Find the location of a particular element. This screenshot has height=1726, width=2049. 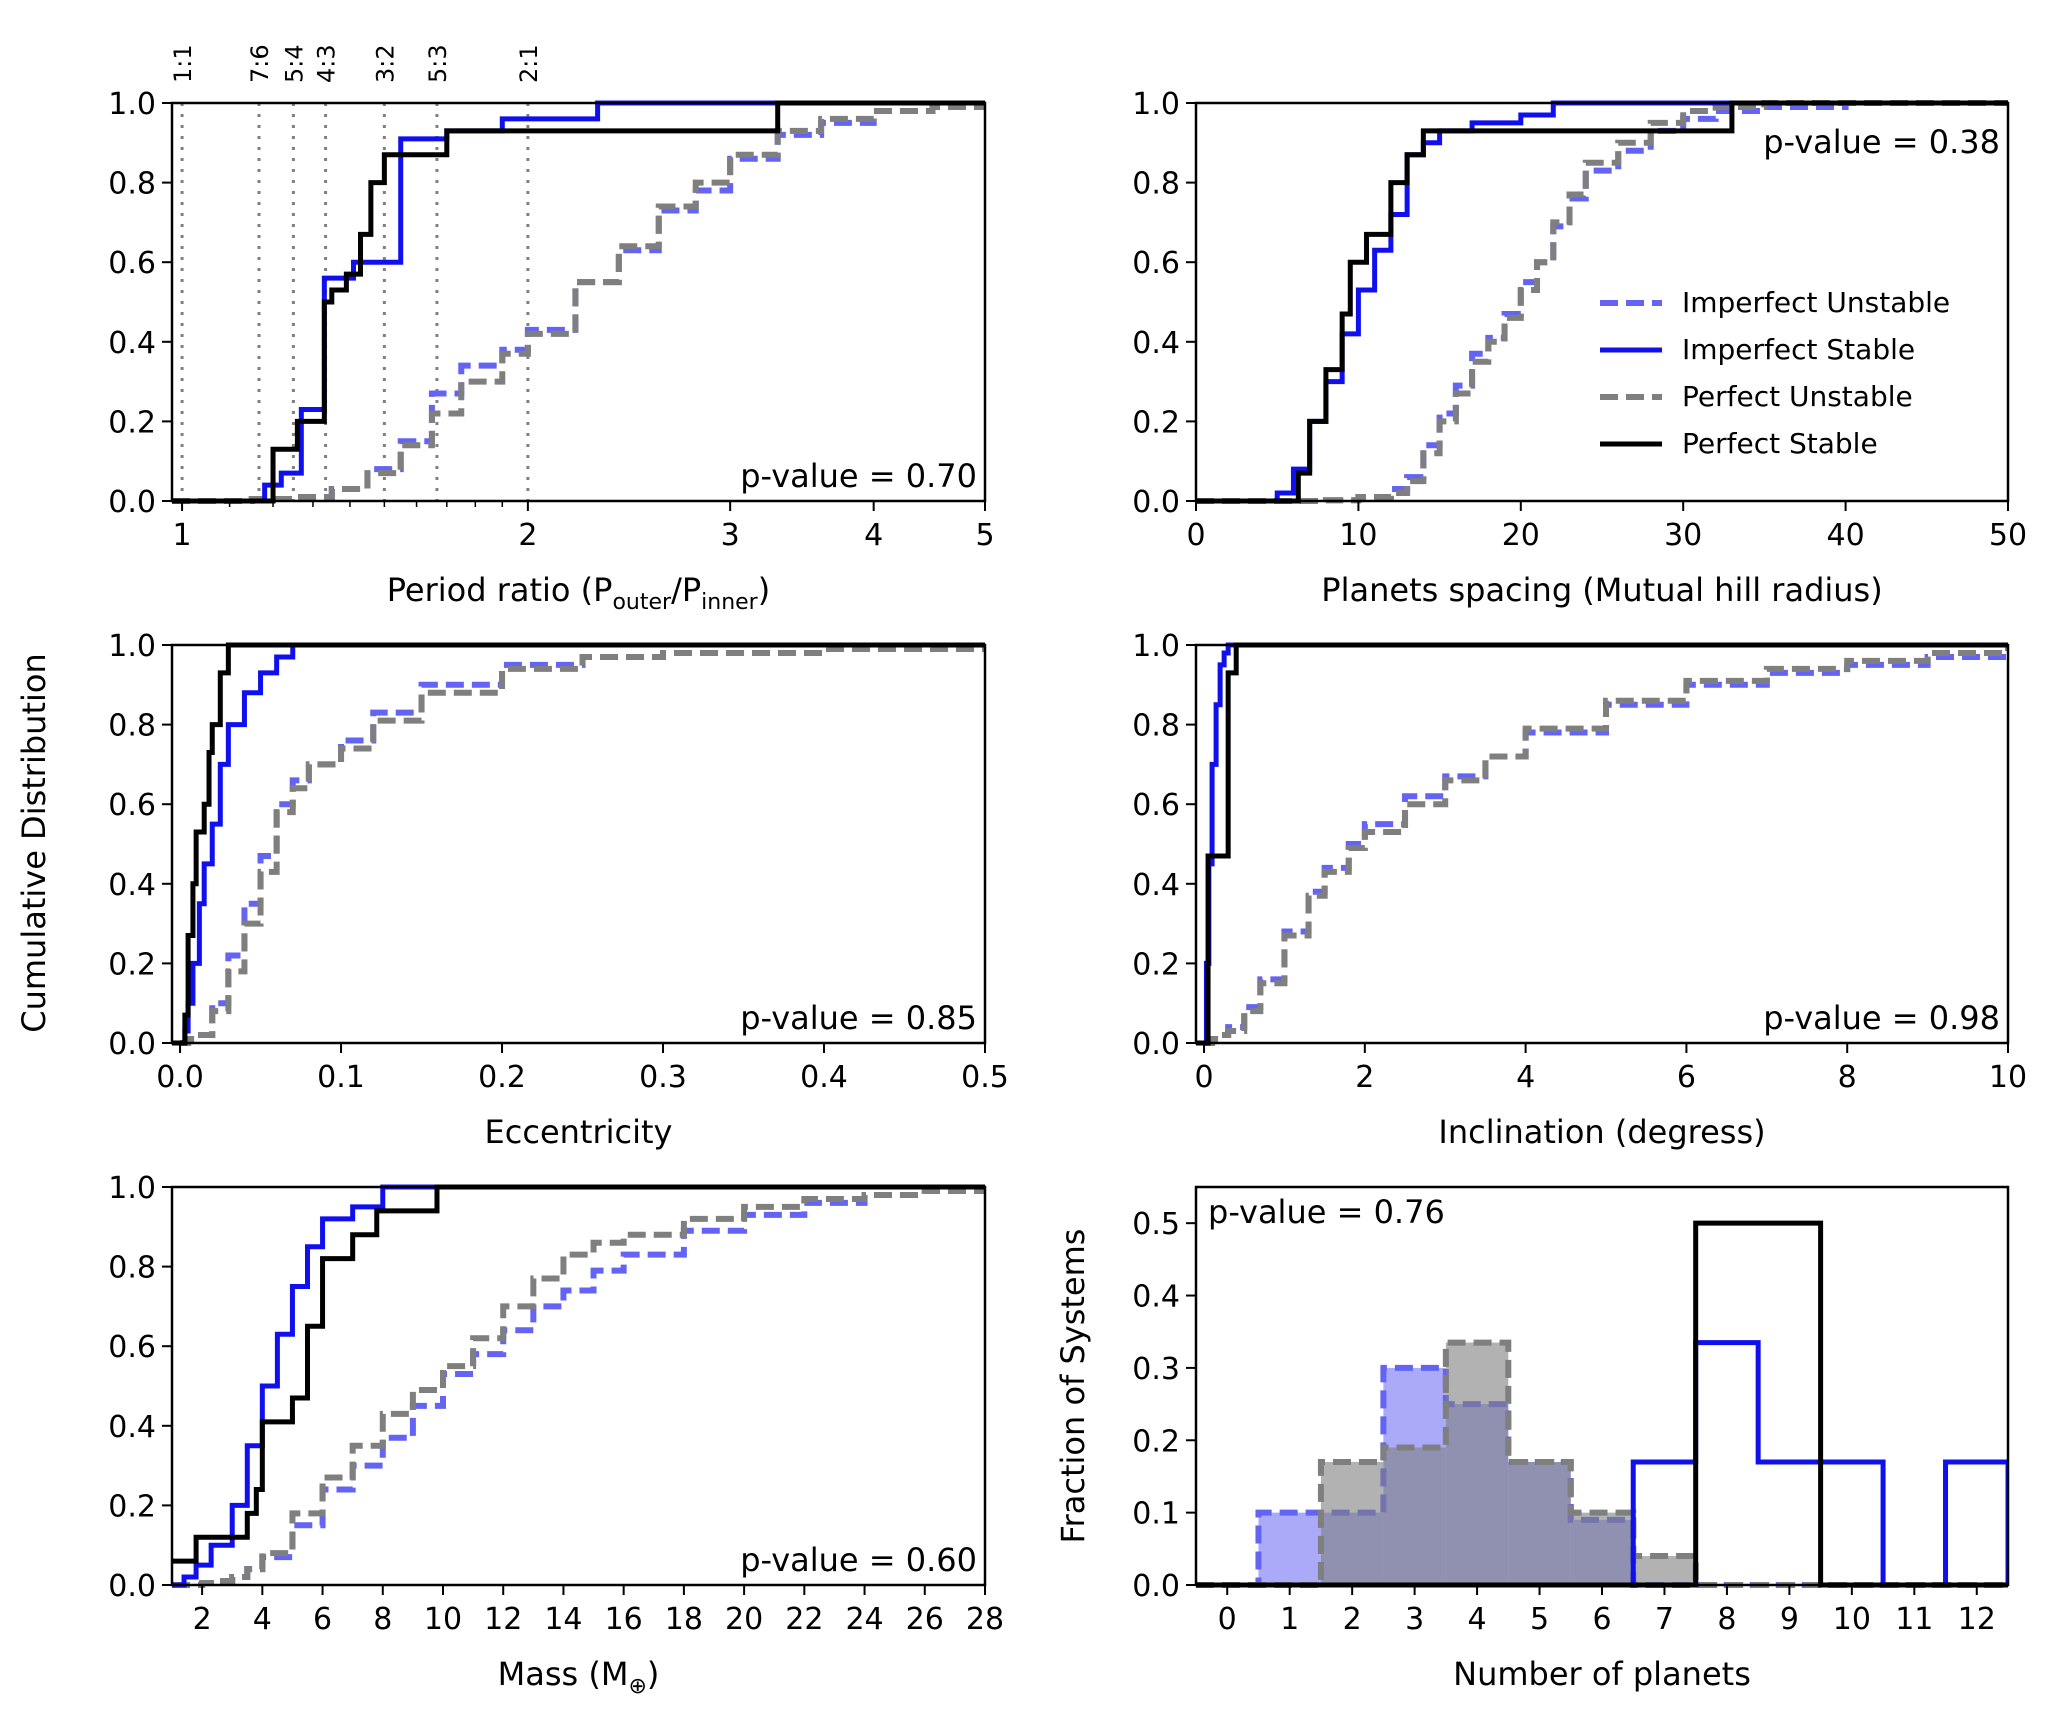

legend-label: Imperfect Unstable is located at coordinates (1816, 302).